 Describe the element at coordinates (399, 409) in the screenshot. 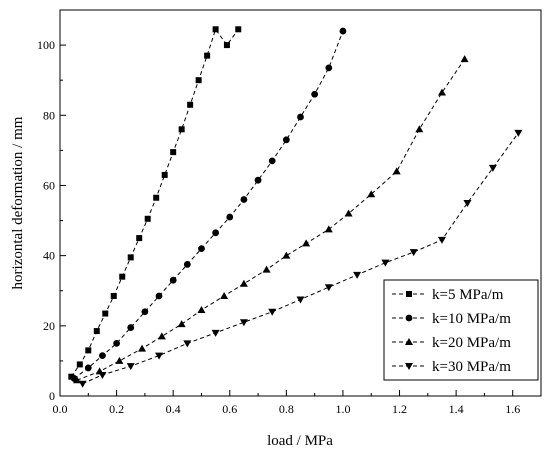

I see `x-tick-label: 1.2` at that location.